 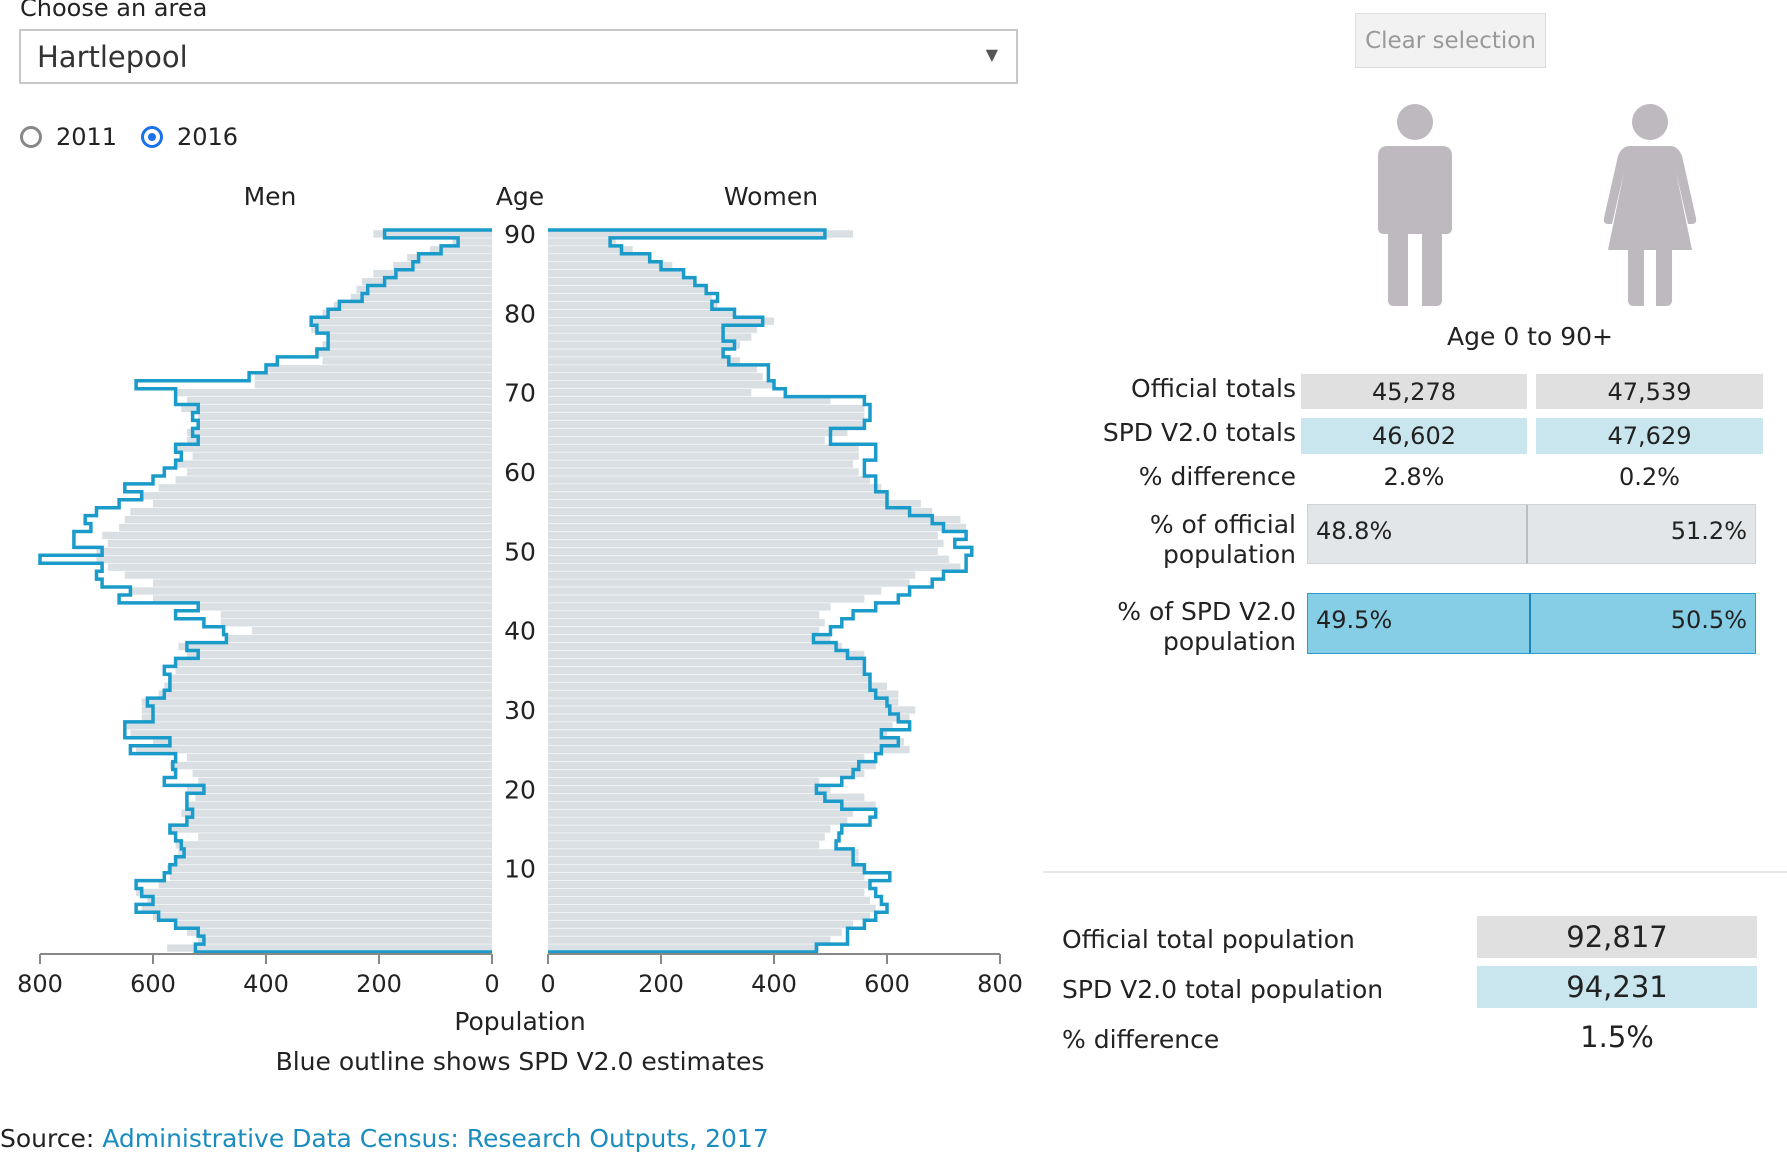 What do you see at coordinates (189, 137) in the screenshot?
I see `radio-2016: 2016` at bounding box center [189, 137].